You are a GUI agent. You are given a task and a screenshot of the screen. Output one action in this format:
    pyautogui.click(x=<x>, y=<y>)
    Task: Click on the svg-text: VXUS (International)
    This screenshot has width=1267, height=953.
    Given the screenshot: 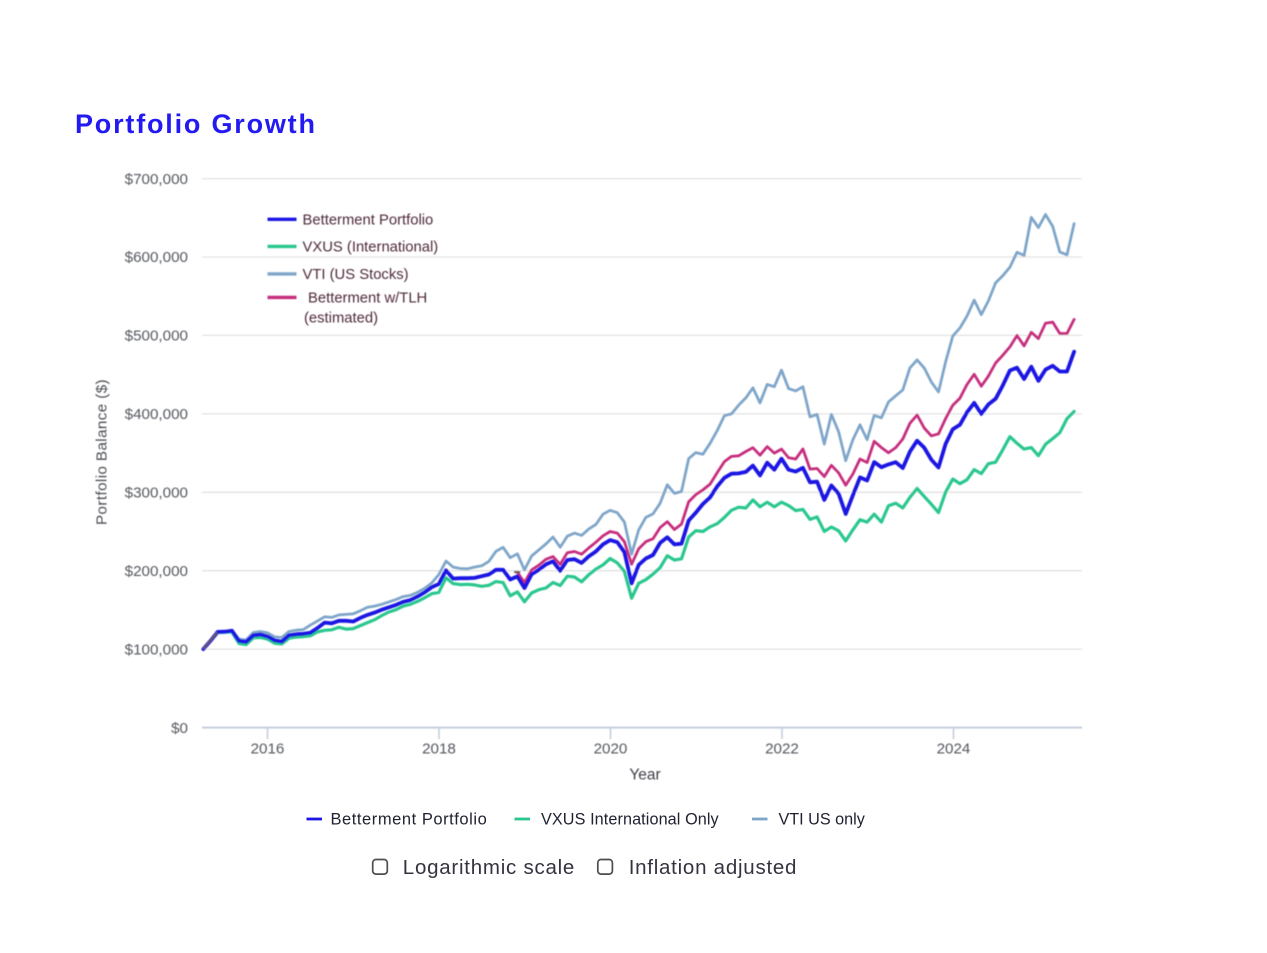 What is the action you would take?
    pyautogui.click(x=371, y=248)
    